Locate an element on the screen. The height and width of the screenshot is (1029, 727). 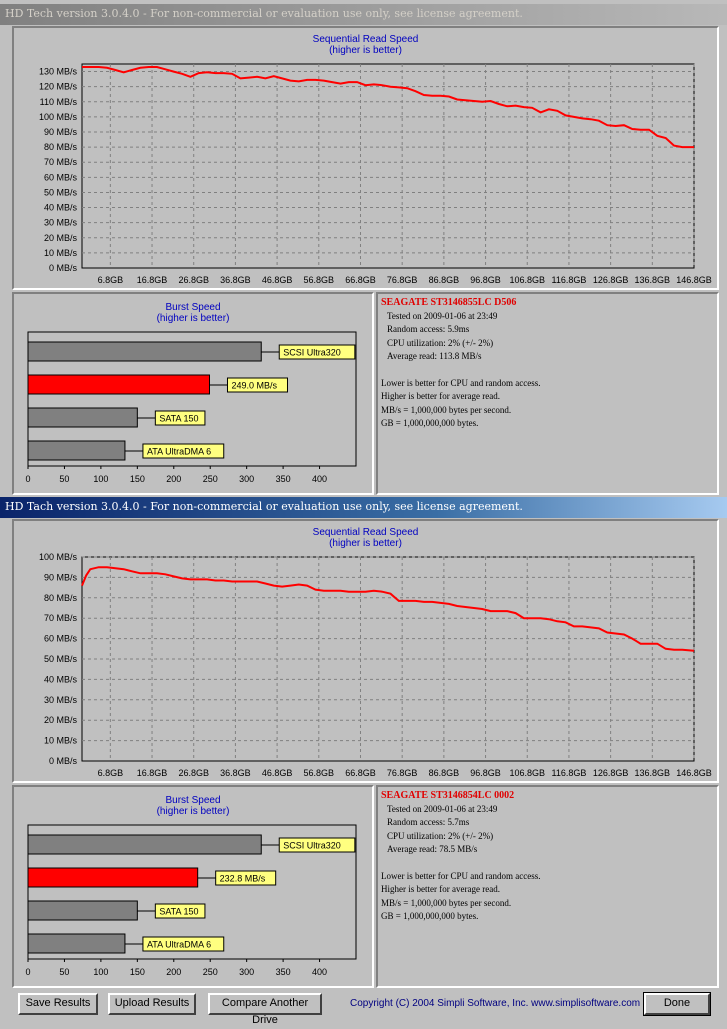
seq2-y-tick-label: 60 MB/s is located at coordinates (61, 639).